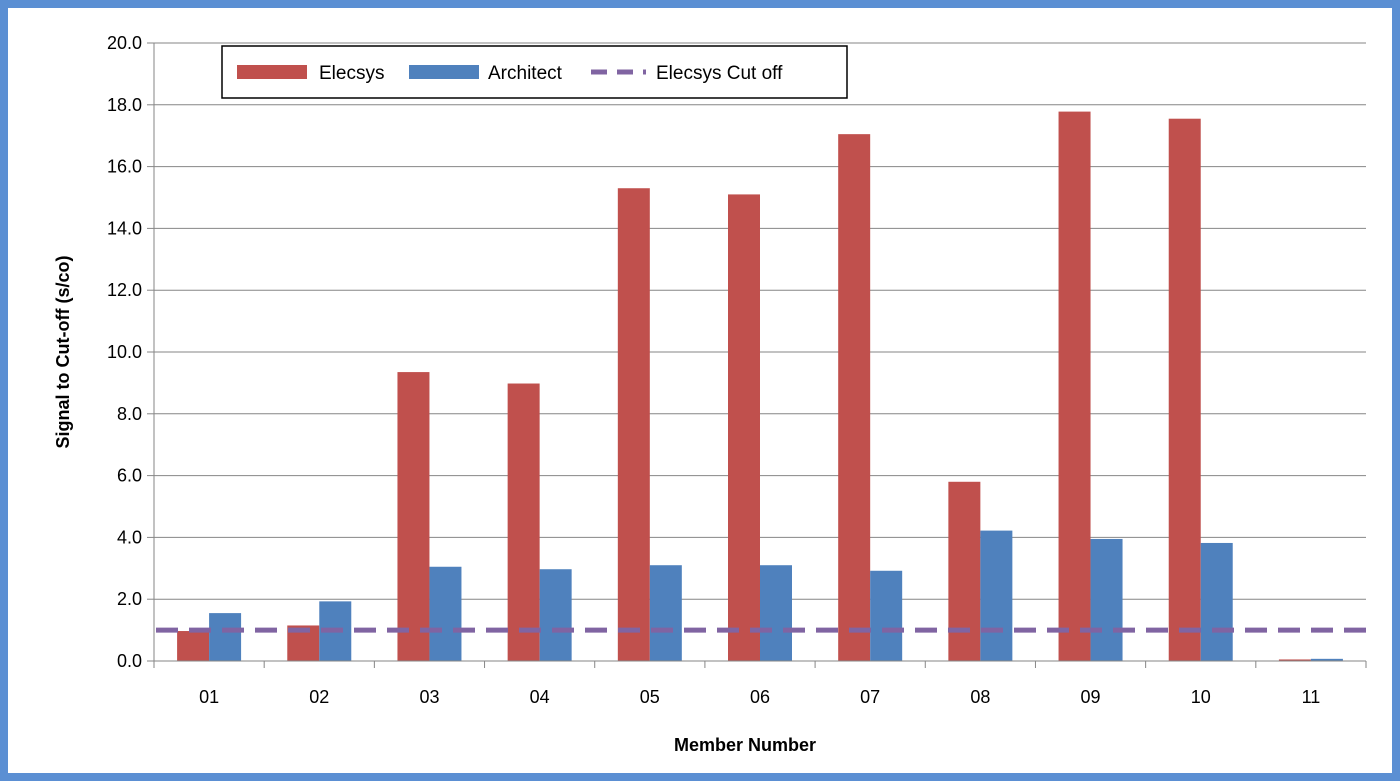  I want to click on legend-label-elecsys: Elecsys, so click(351, 73).